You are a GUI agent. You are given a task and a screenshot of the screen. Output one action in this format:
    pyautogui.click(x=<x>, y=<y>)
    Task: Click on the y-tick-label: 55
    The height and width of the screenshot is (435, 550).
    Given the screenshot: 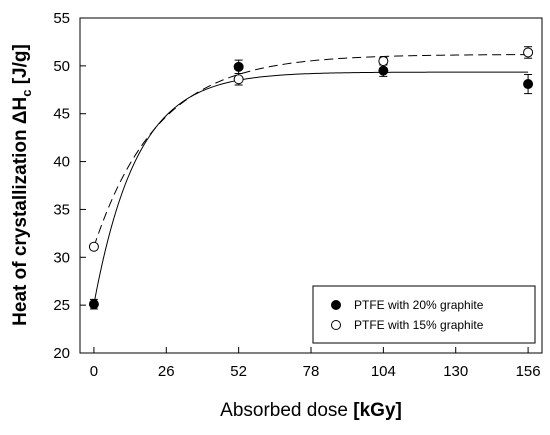 What is the action you would take?
    pyautogui.click(x=61, y=18)
    